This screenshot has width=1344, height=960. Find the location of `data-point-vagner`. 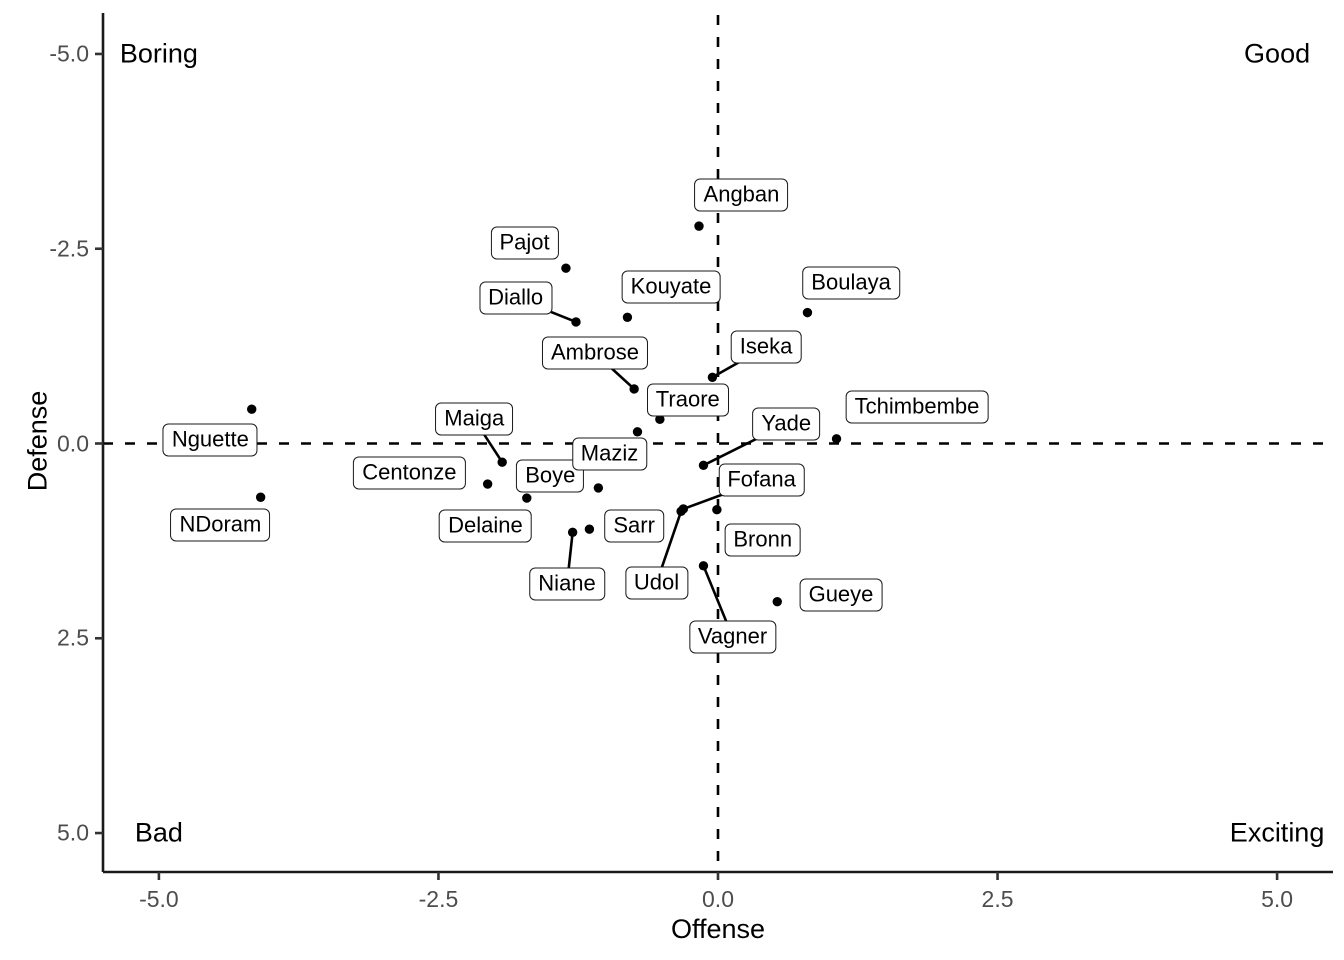

data-point-vagner is located at coordinates (703, 566).